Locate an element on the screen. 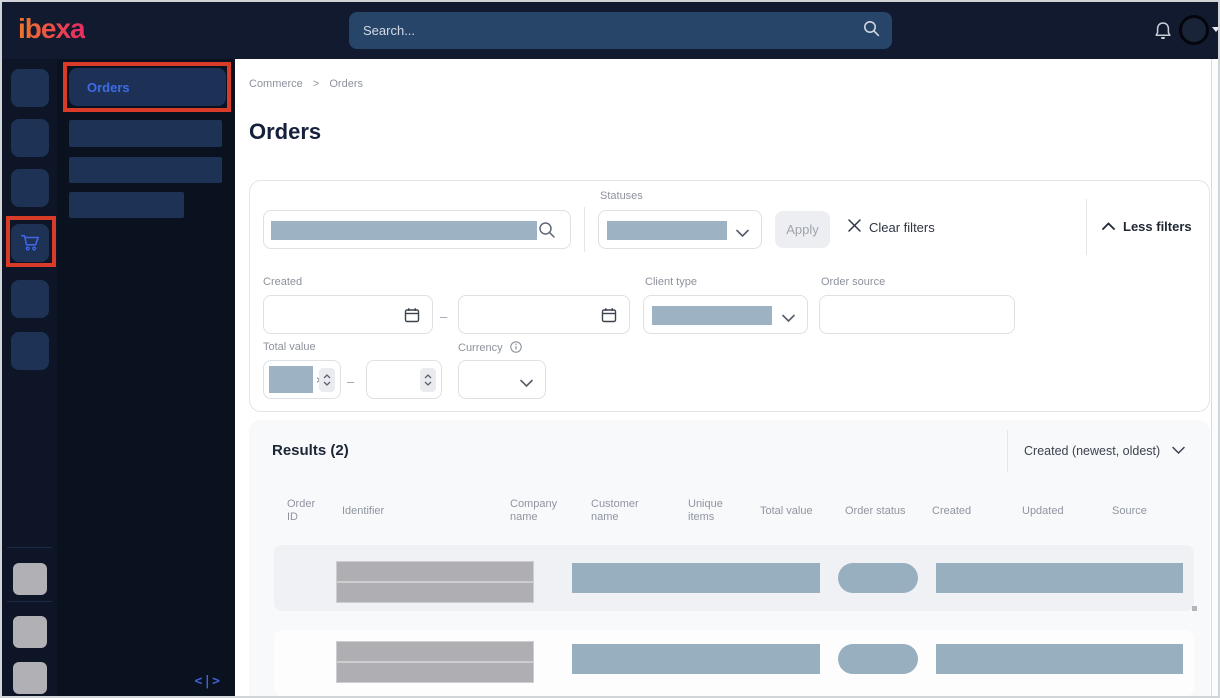  apply-button: Apply is located at coordinates (802, 229).